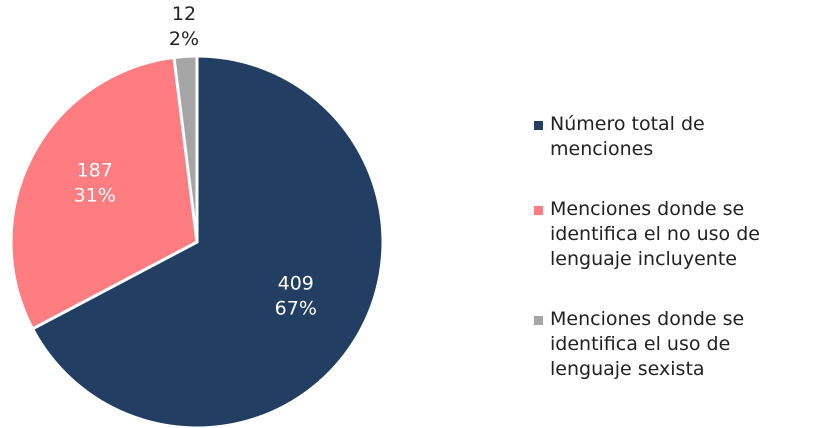 Image resolution: width=816 pixels, height=428 pixels. I want to click on data-label-value: 12, so click(184, 14).